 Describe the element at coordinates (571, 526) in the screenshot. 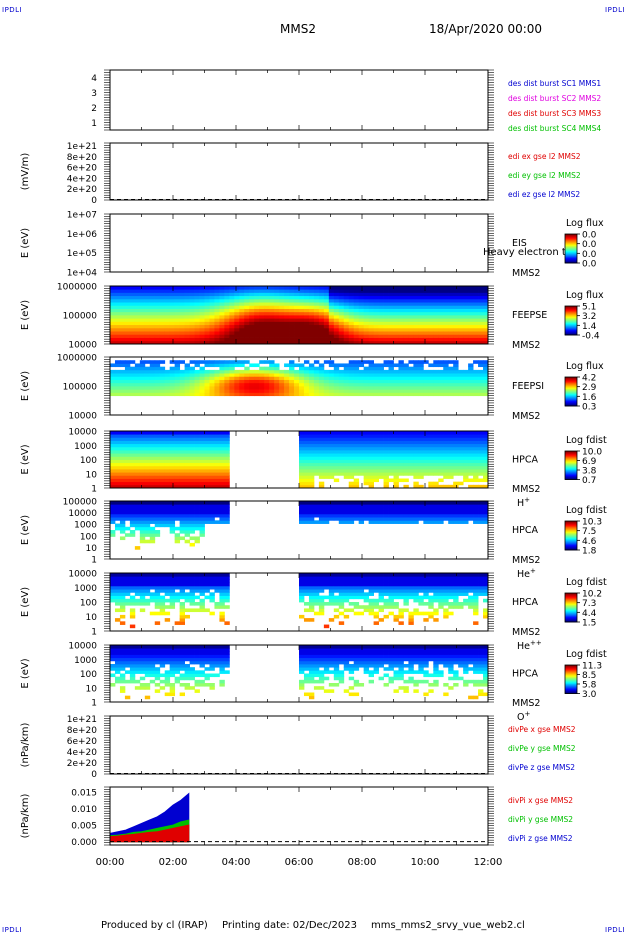

I see `hpca-he-colorbar-cell` at that location.